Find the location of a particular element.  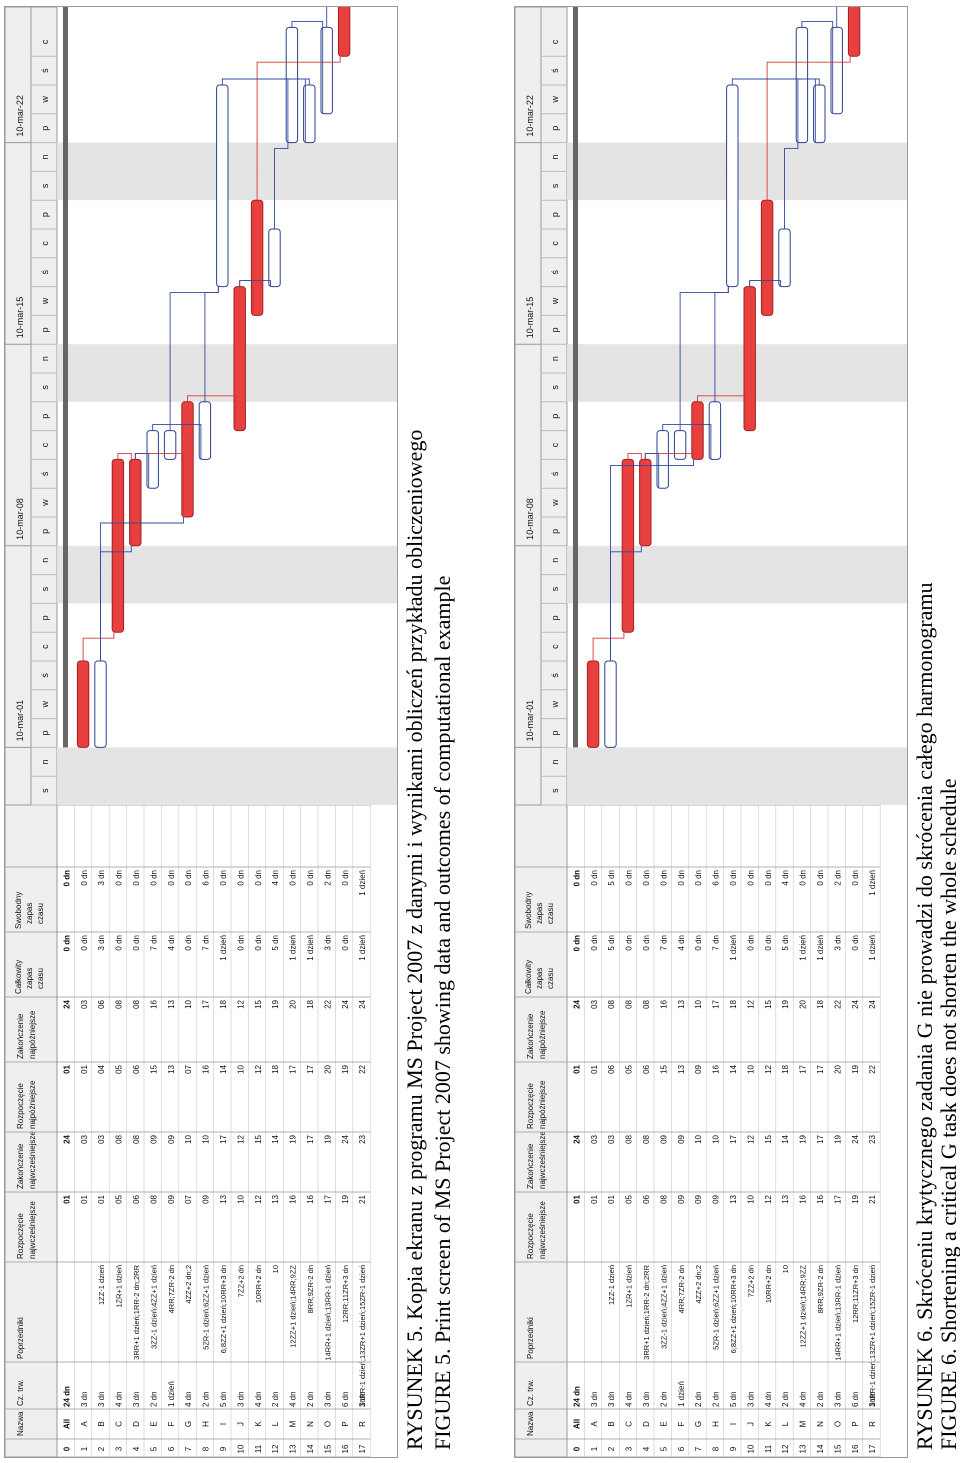

fig5-day-label: c is located at coordinates (45, 646).